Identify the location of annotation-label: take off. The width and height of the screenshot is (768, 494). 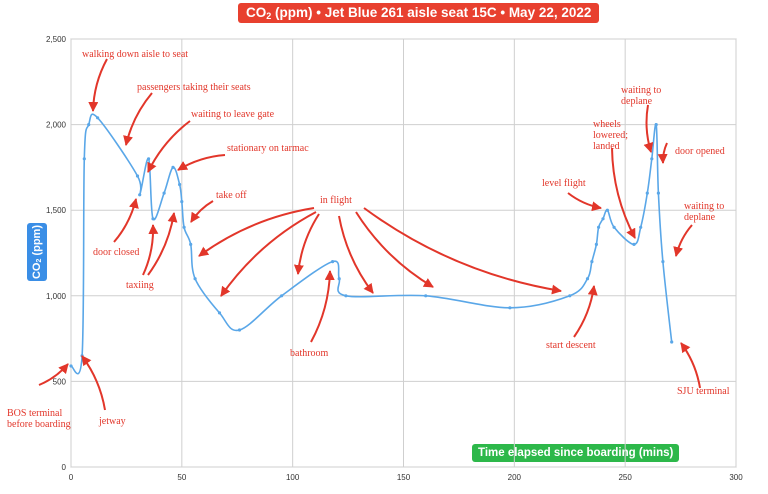
(231, 195).